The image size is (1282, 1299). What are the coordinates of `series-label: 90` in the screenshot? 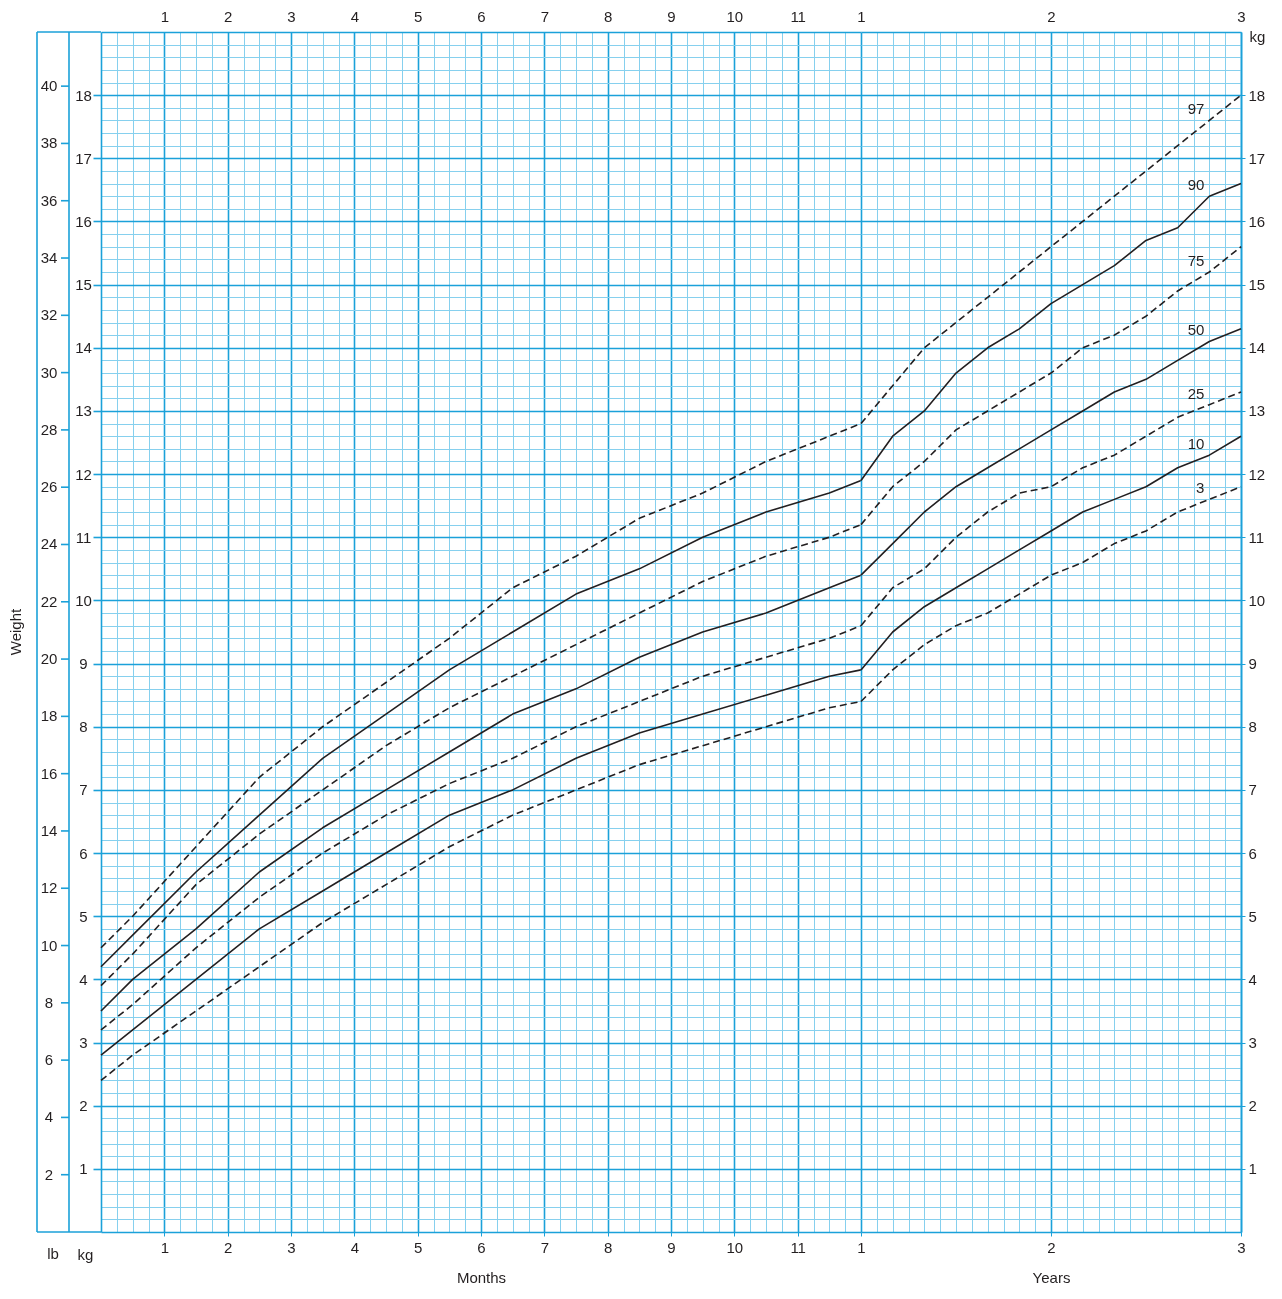 It's located at (1196, 185).